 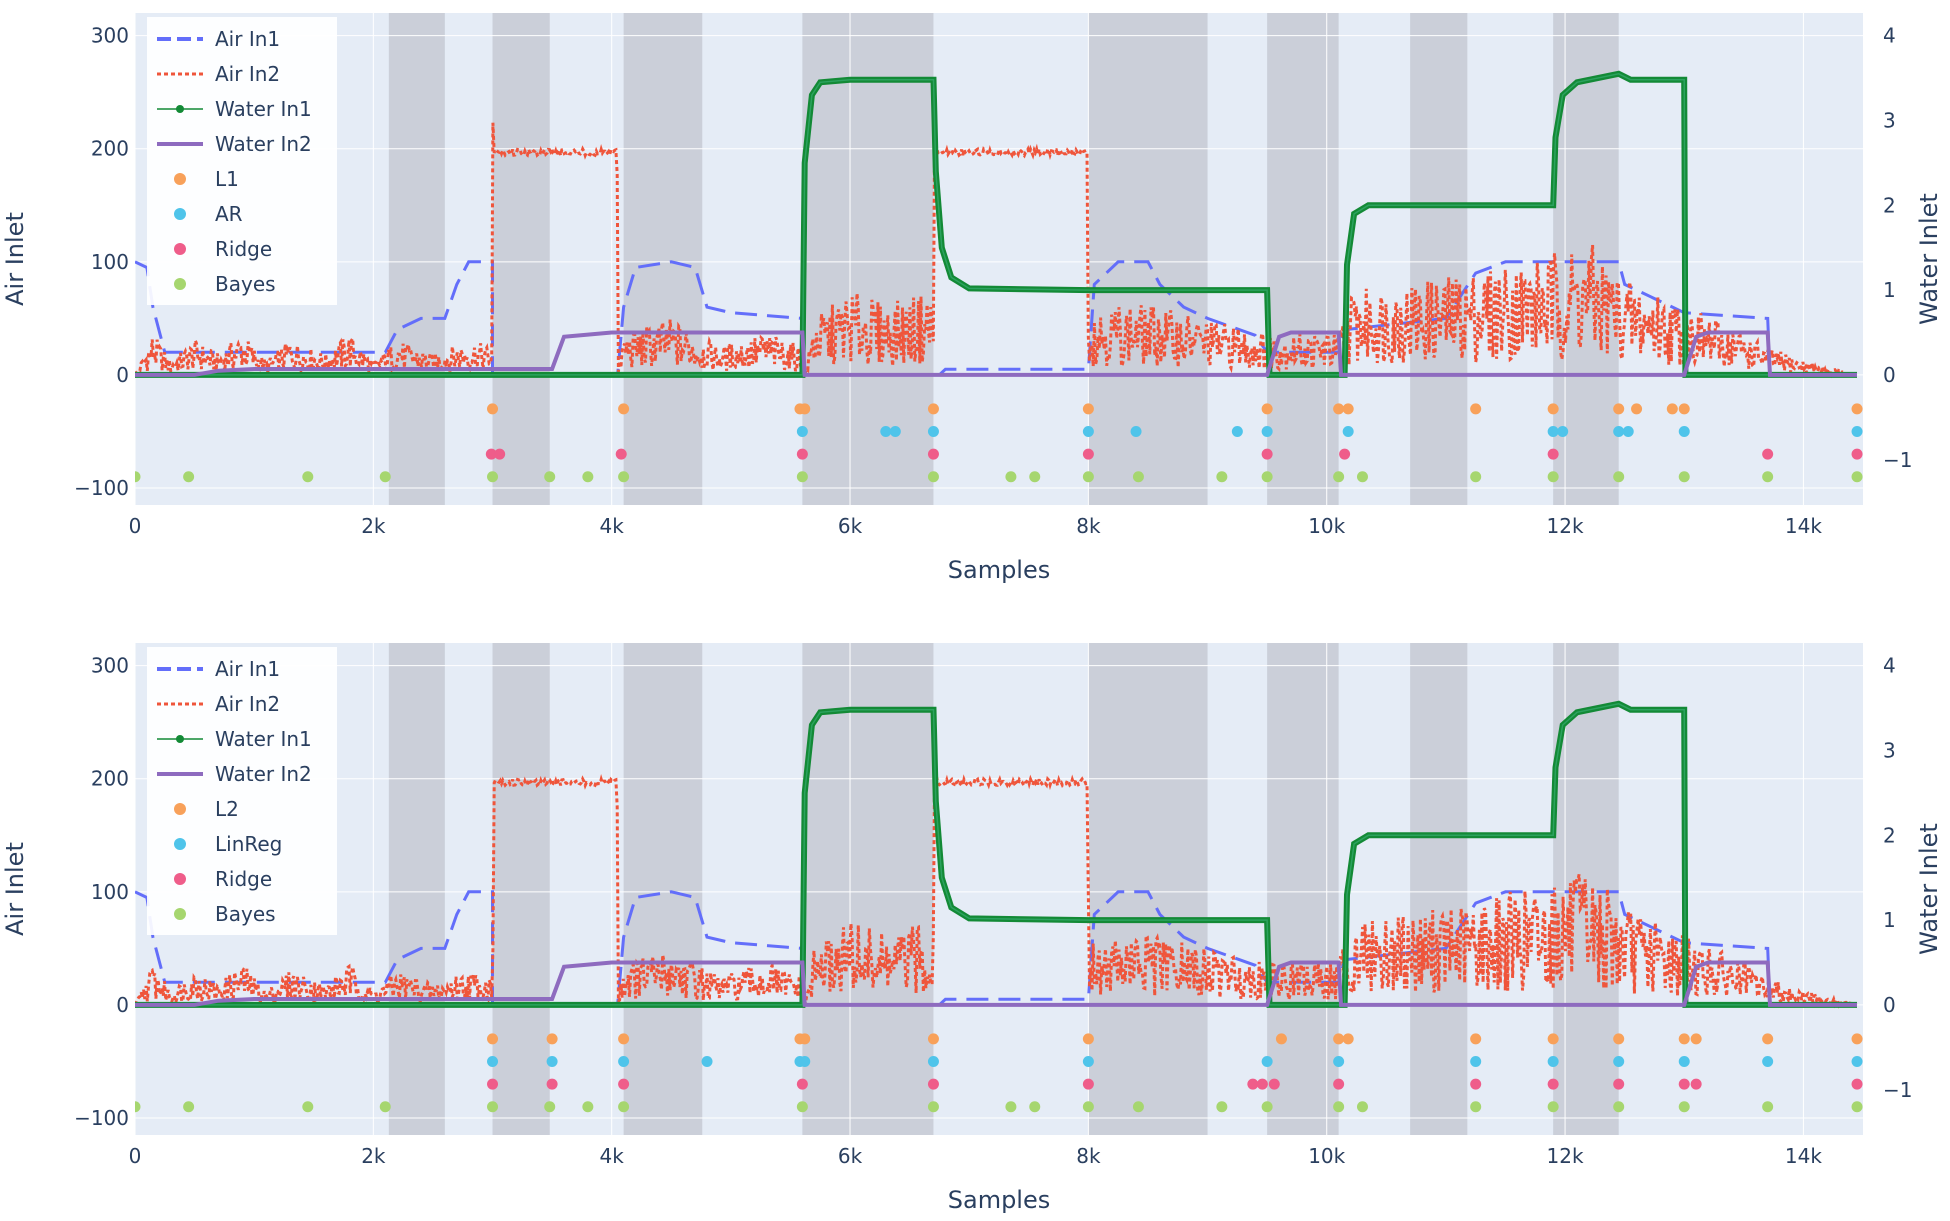 I want to click on x-tick-label: 4k, so click(x=612, y=1156).